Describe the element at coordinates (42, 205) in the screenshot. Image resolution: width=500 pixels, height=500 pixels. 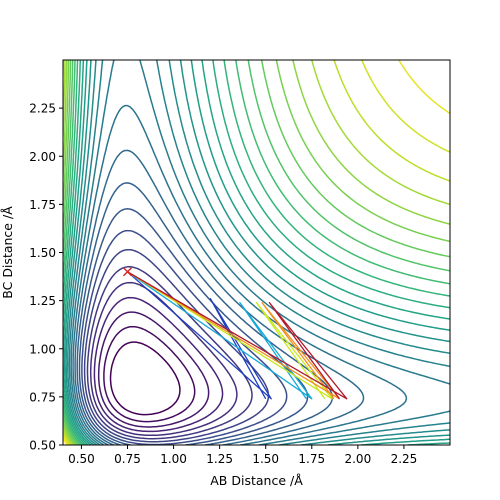
I see `y-tick-label: 1.75` at that location.